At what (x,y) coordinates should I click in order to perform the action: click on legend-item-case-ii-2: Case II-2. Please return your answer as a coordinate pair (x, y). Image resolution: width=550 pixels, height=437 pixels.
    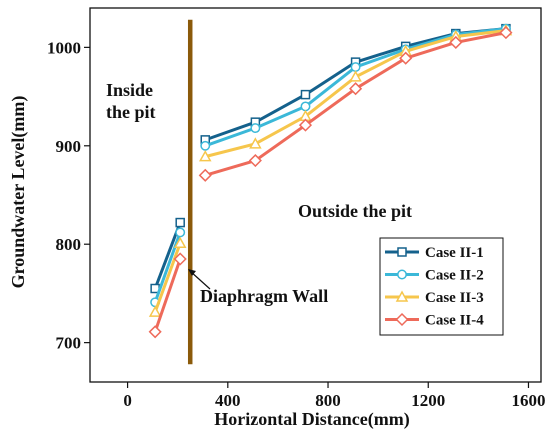
    Looking at the image, I should click on (434, 276).